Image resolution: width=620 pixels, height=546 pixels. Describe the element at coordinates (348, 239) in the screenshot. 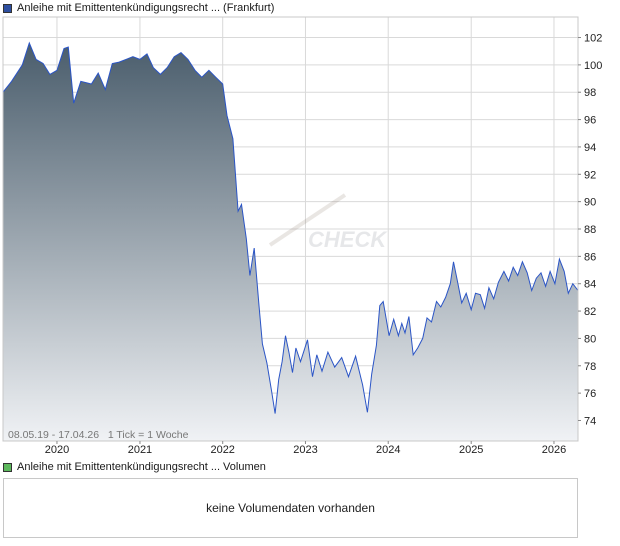

I see `watermark-text: CHECK` at that location.